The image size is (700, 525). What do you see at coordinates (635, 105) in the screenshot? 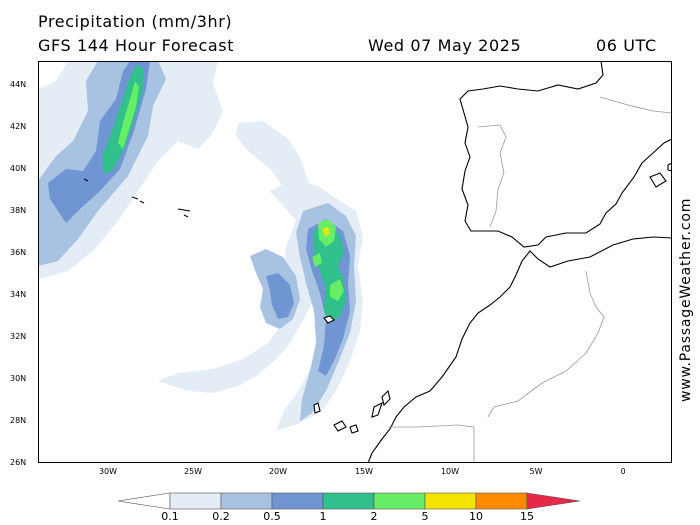
I see `france-spain-border` at bounding box center [635, 105].